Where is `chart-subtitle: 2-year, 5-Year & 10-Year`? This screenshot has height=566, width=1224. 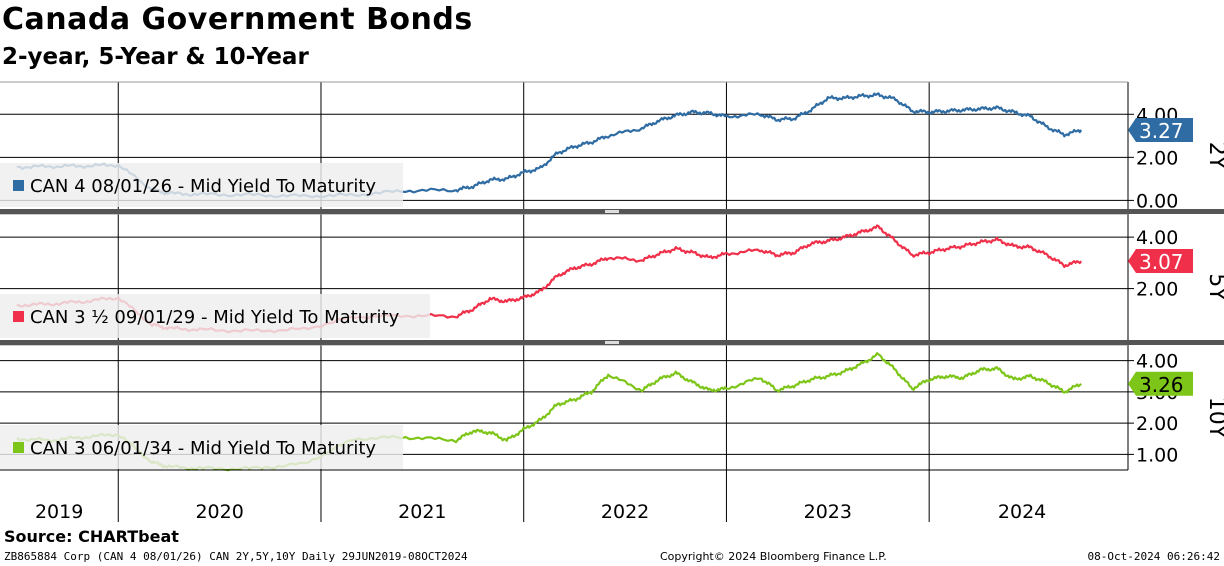
chart-subtitle: 2-year, 5-Year & 10-Year is located at coordinates (155, 57).